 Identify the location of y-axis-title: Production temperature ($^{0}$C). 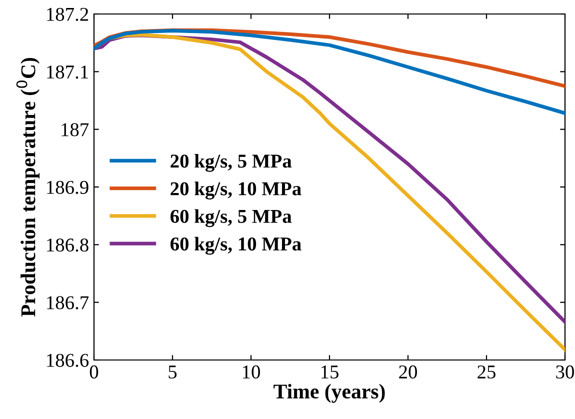
(28, 187).